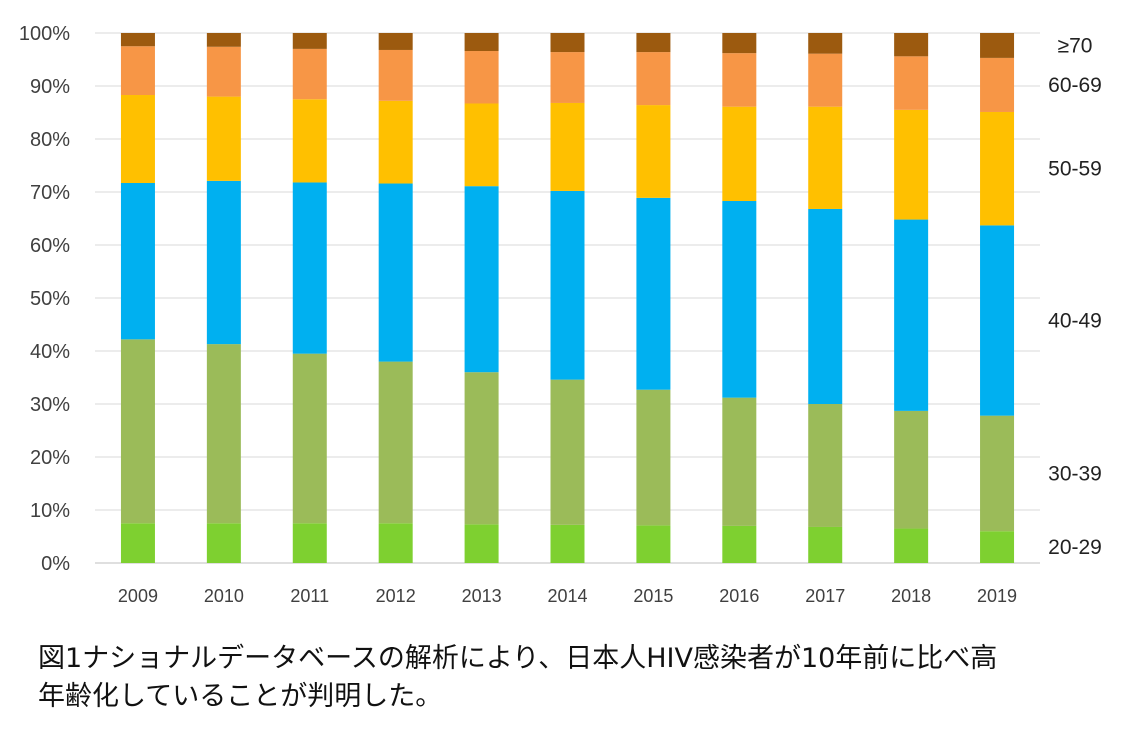  What do you see at coordinates (396, 596) in the screenshot?
I see `x-tick-label: 2012` at bounding box center [396, 596].